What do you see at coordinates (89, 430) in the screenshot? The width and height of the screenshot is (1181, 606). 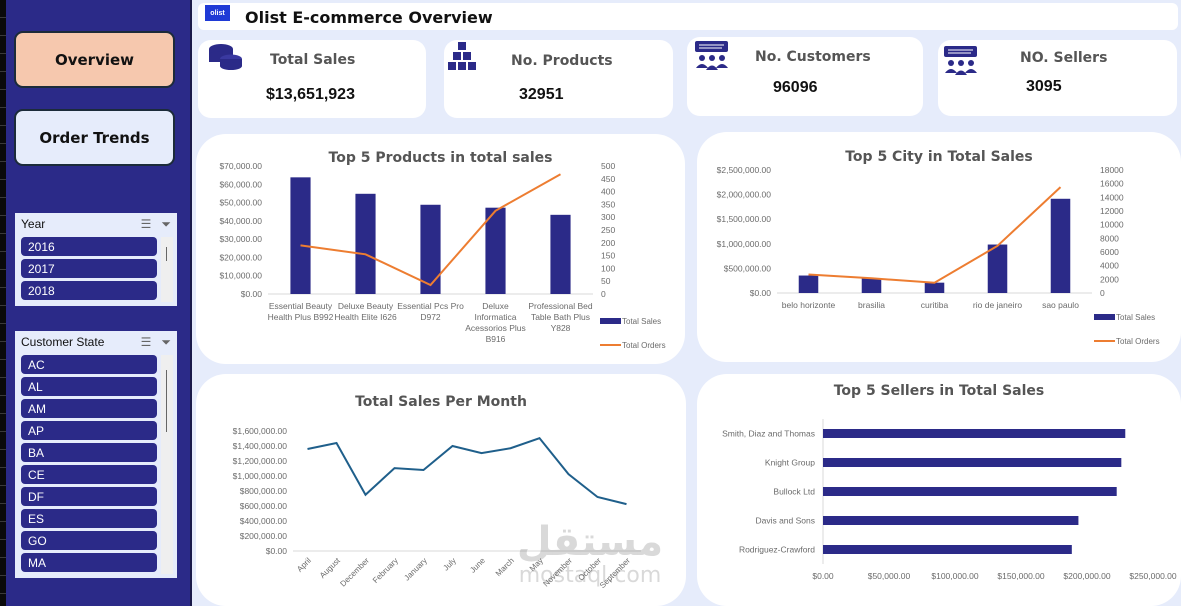 I see `customer-state-item: AP` at bounding box center [89, 430].